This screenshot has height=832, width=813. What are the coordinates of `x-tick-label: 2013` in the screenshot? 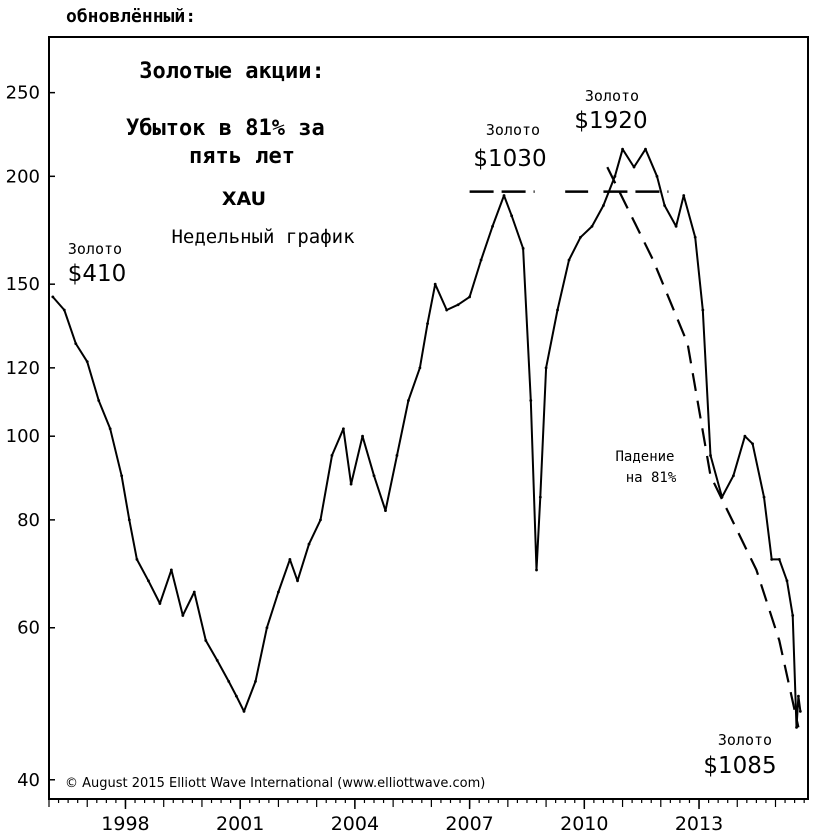 It's located at (699, 822).